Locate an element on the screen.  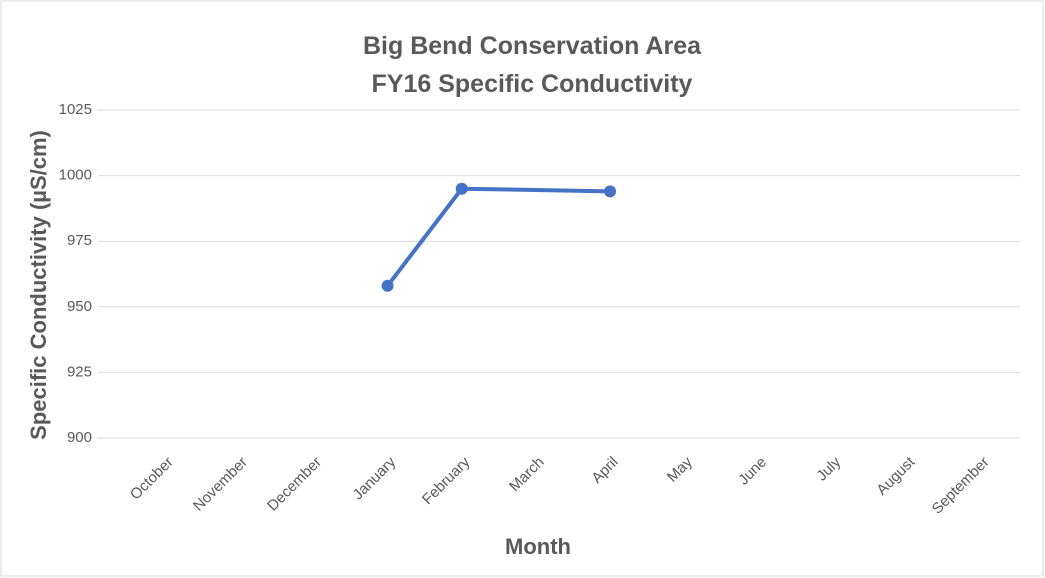
y-tick-label: 1000 is located at coordinates (75, 175).